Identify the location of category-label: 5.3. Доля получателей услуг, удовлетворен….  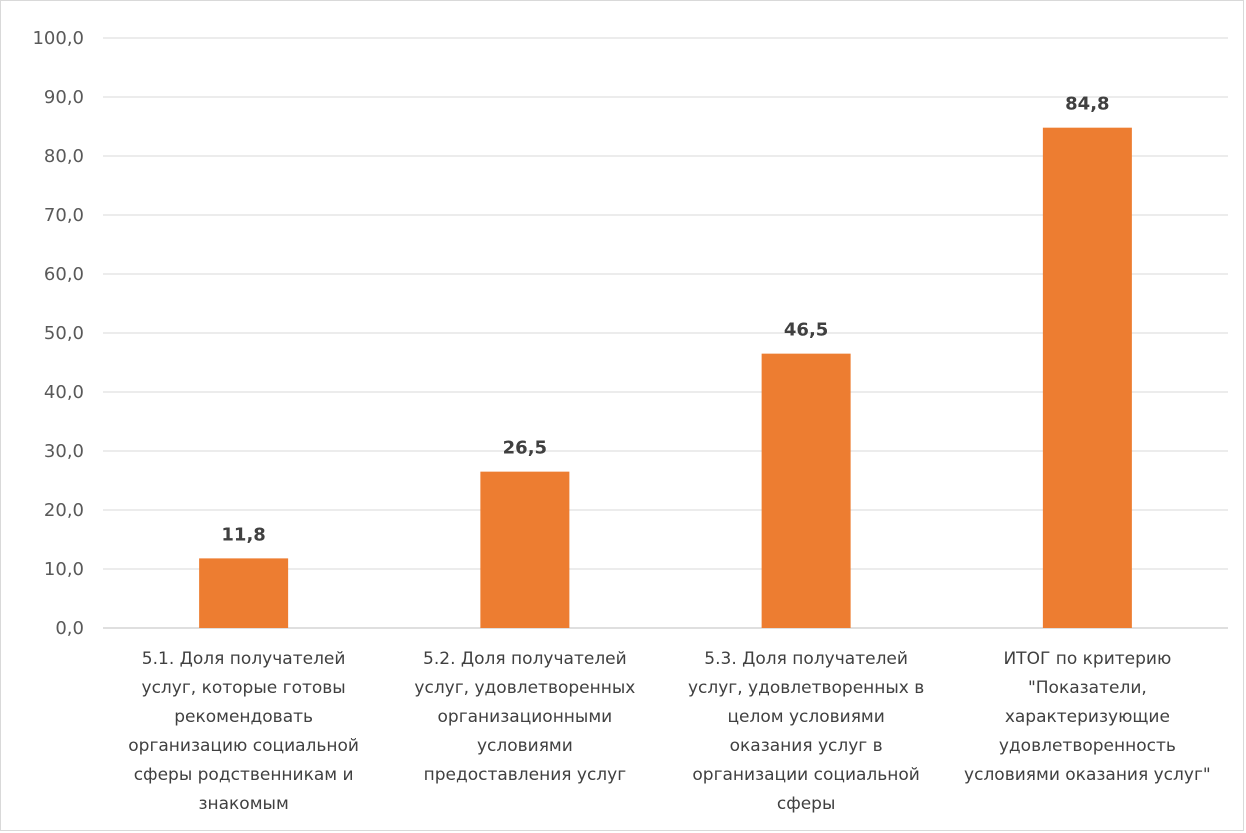
(806, 731).